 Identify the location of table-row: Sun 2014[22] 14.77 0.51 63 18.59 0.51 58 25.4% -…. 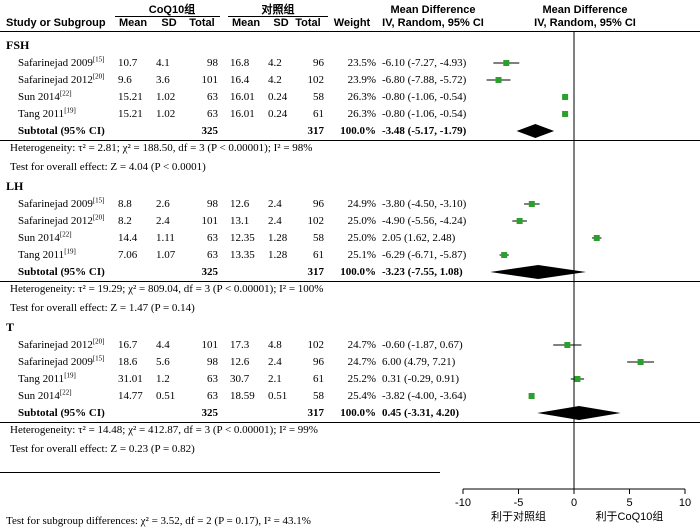
(350, 396).